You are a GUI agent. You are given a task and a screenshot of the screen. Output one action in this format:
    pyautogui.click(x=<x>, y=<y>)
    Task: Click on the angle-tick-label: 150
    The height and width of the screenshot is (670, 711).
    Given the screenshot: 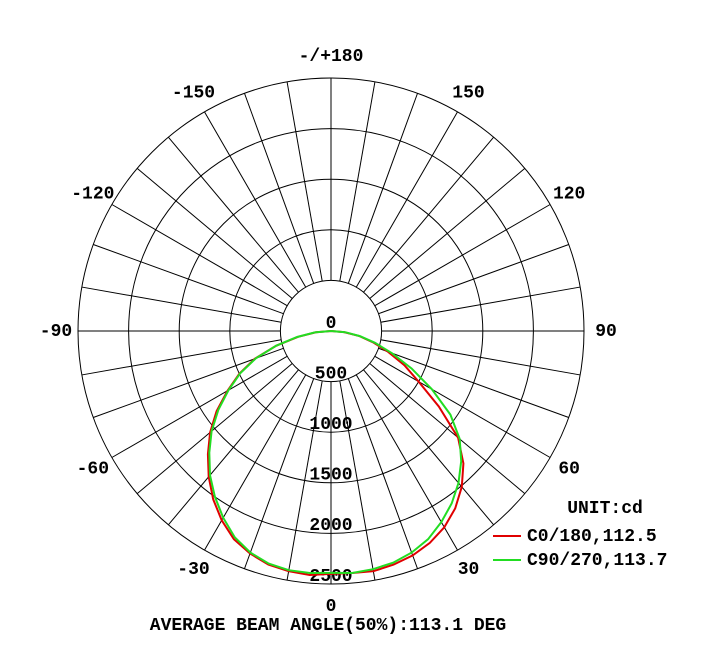 What is the action you would take?
    pyautogui.click(x=468, y=94)
    